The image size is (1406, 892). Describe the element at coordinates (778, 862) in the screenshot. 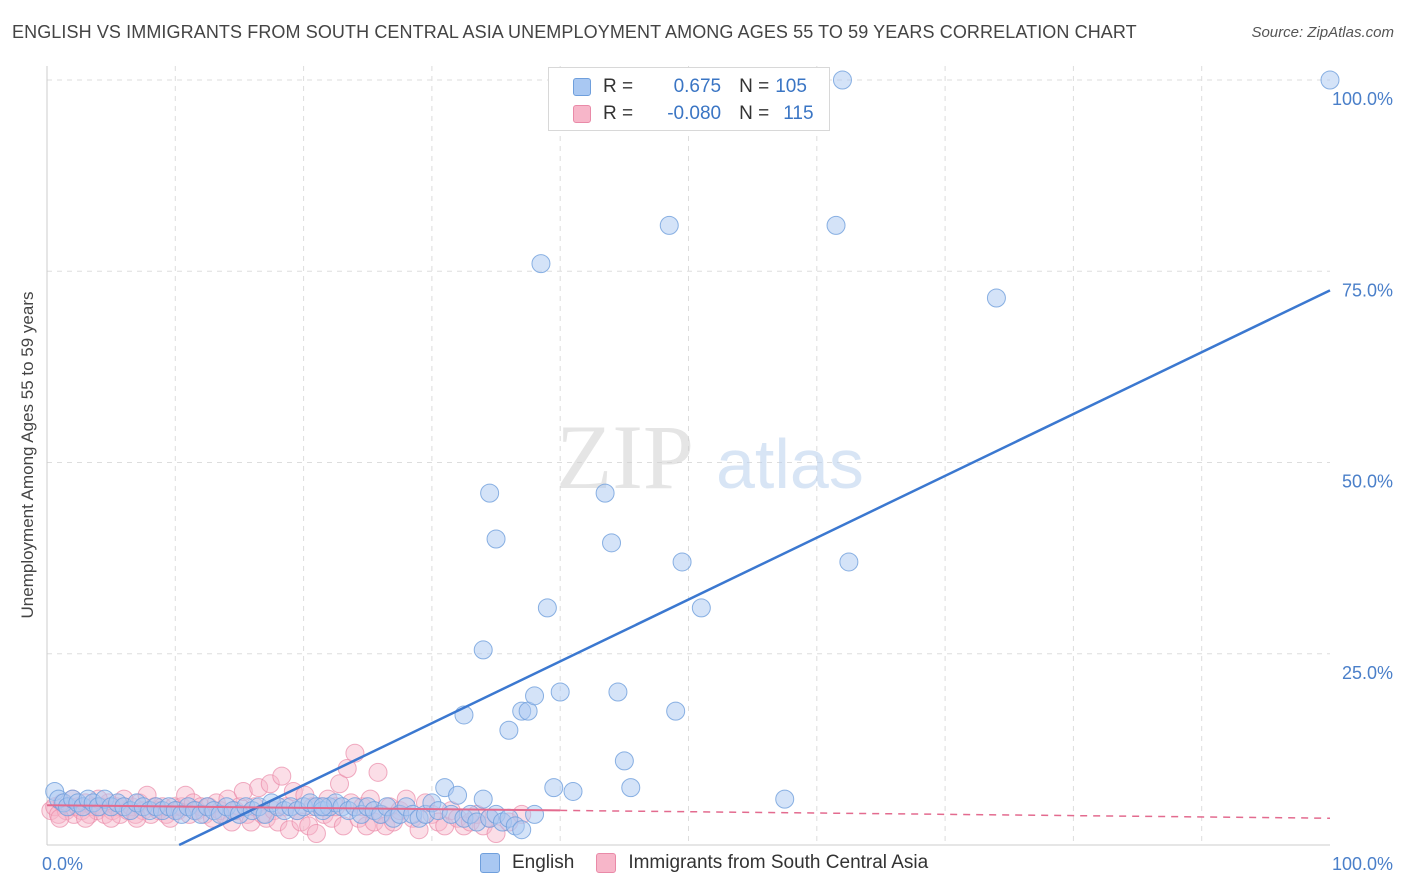

I see `legend-label-immigrants: Immigrants from South Central Asia` at that location.